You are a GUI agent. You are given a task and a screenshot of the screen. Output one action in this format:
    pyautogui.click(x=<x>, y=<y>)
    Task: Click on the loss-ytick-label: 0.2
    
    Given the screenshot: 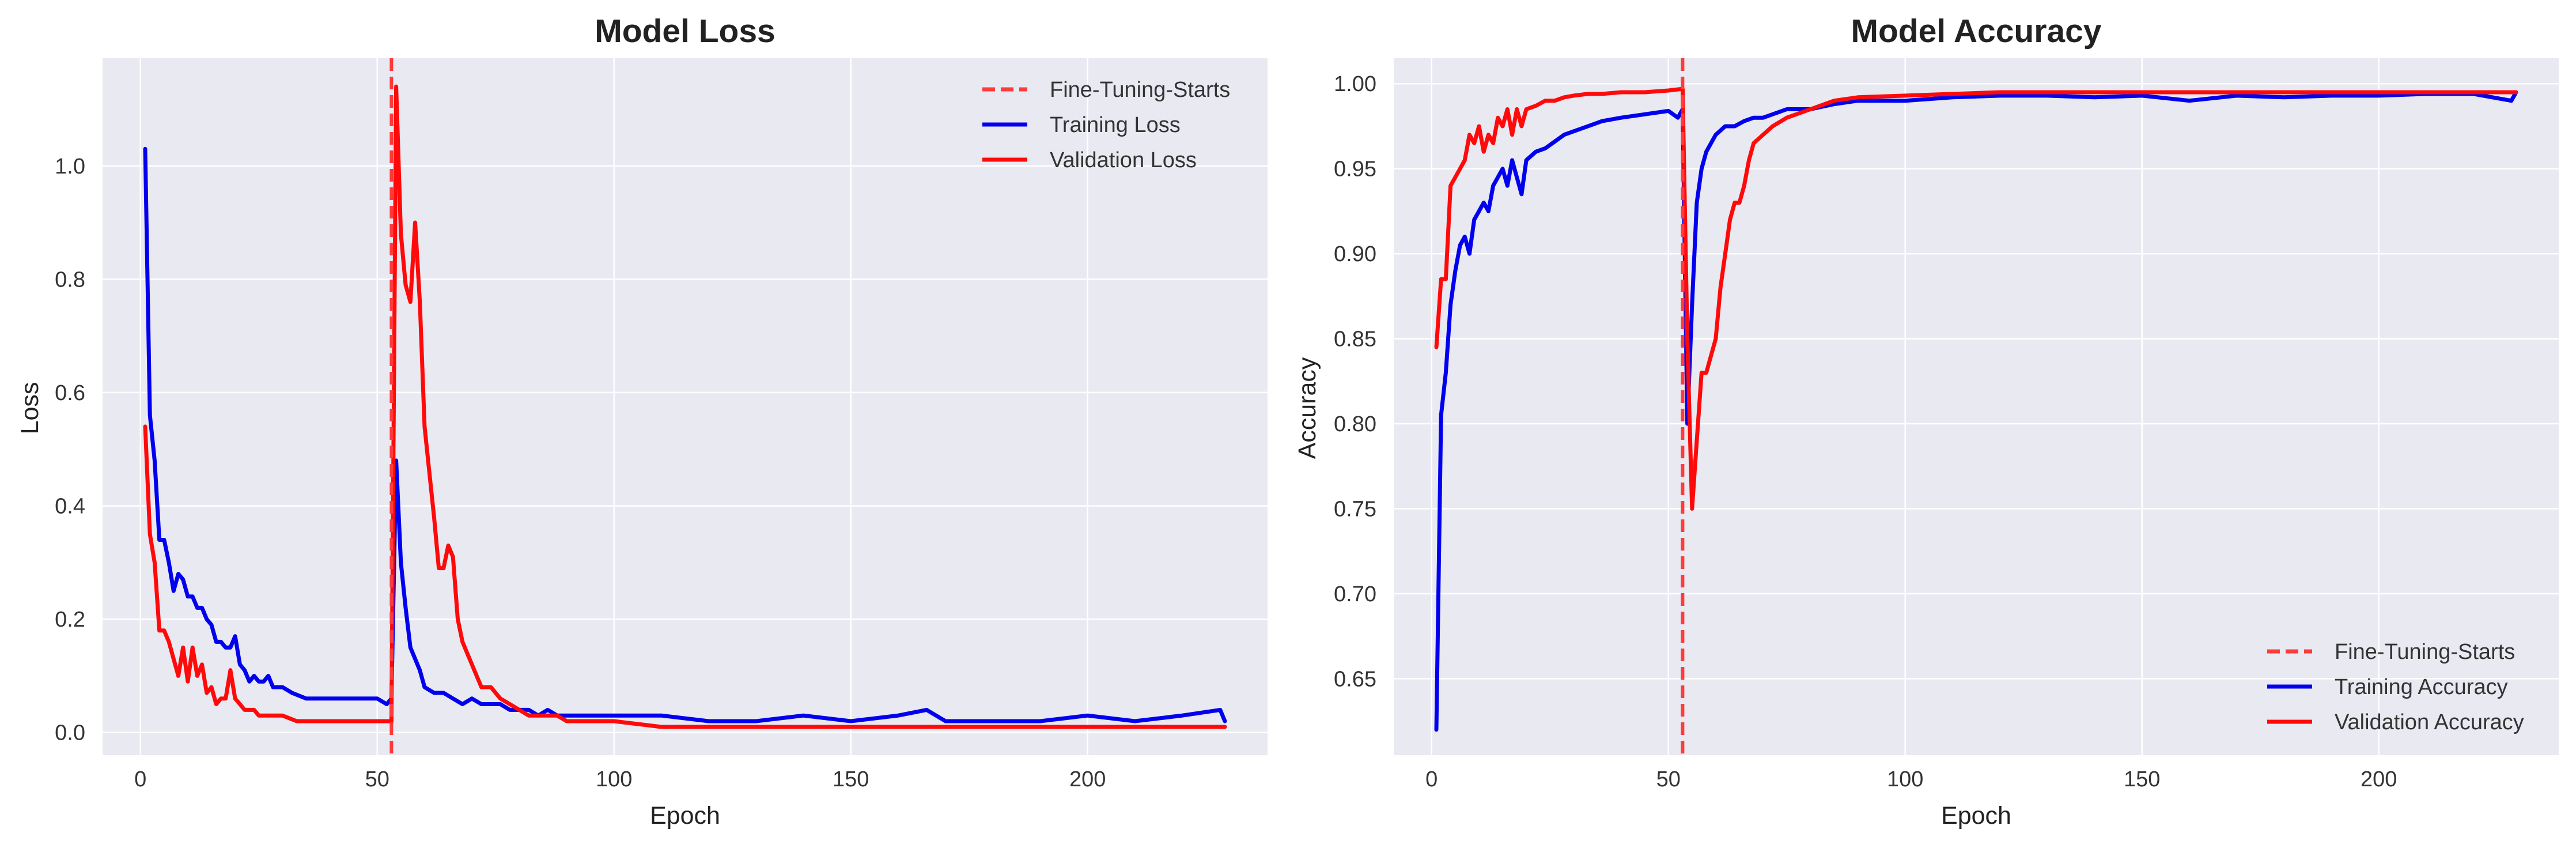 What is the action you would take?
    pyautogui.click(x=70, y=620)
    